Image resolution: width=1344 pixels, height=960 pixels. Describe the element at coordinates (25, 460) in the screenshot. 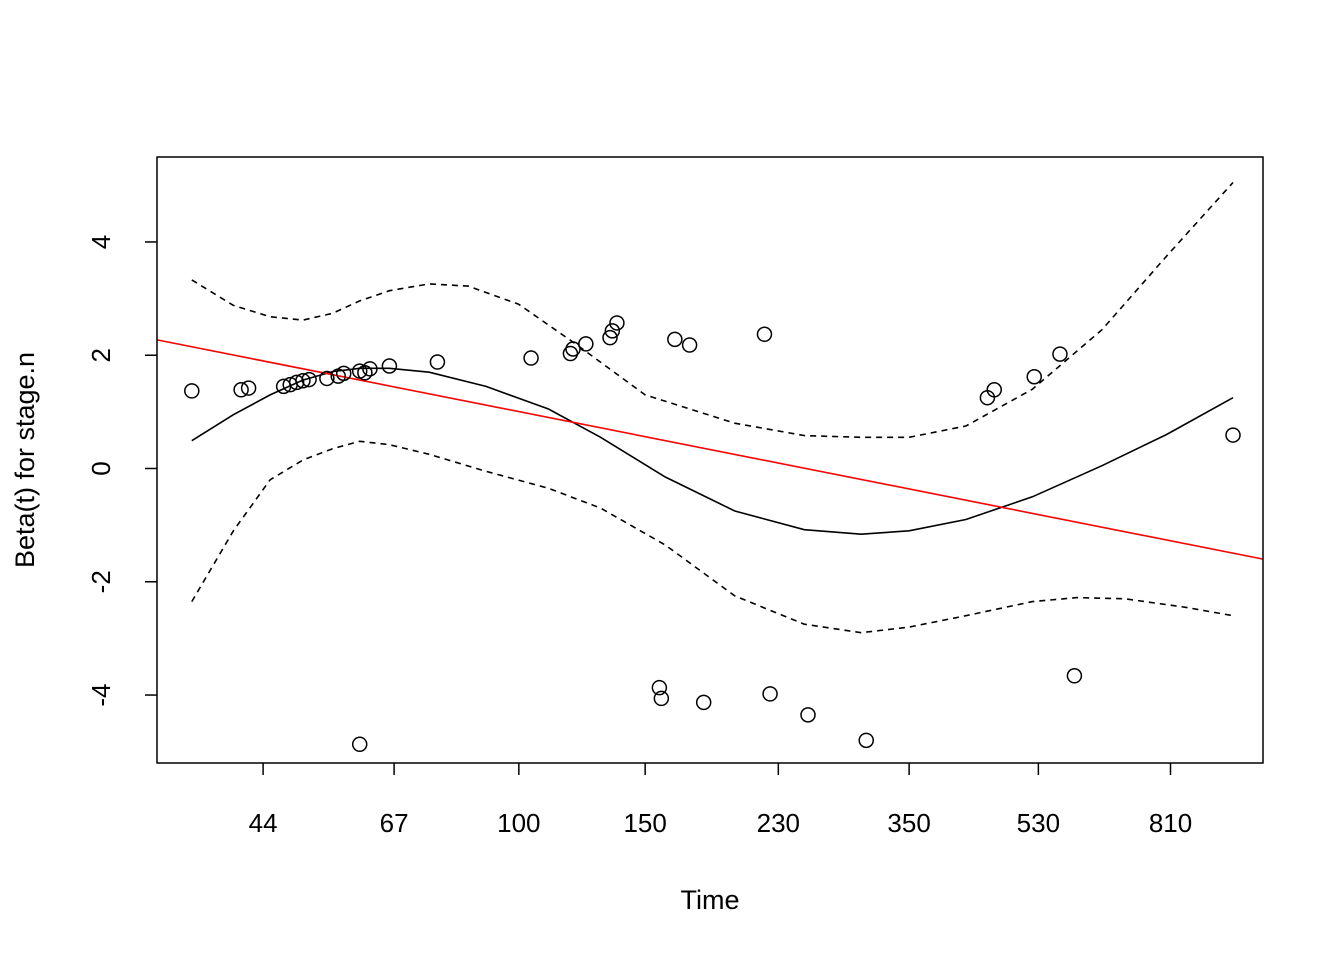

I see `y-axis-title: Beta(t) for stage.n` at that location.